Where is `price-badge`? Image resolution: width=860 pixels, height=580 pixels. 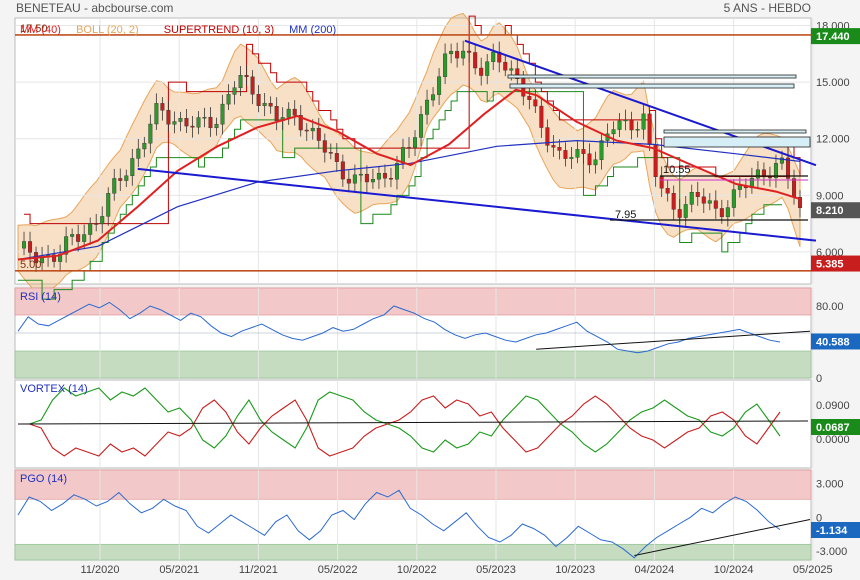
price-badge is located at coordinates (835, 36).